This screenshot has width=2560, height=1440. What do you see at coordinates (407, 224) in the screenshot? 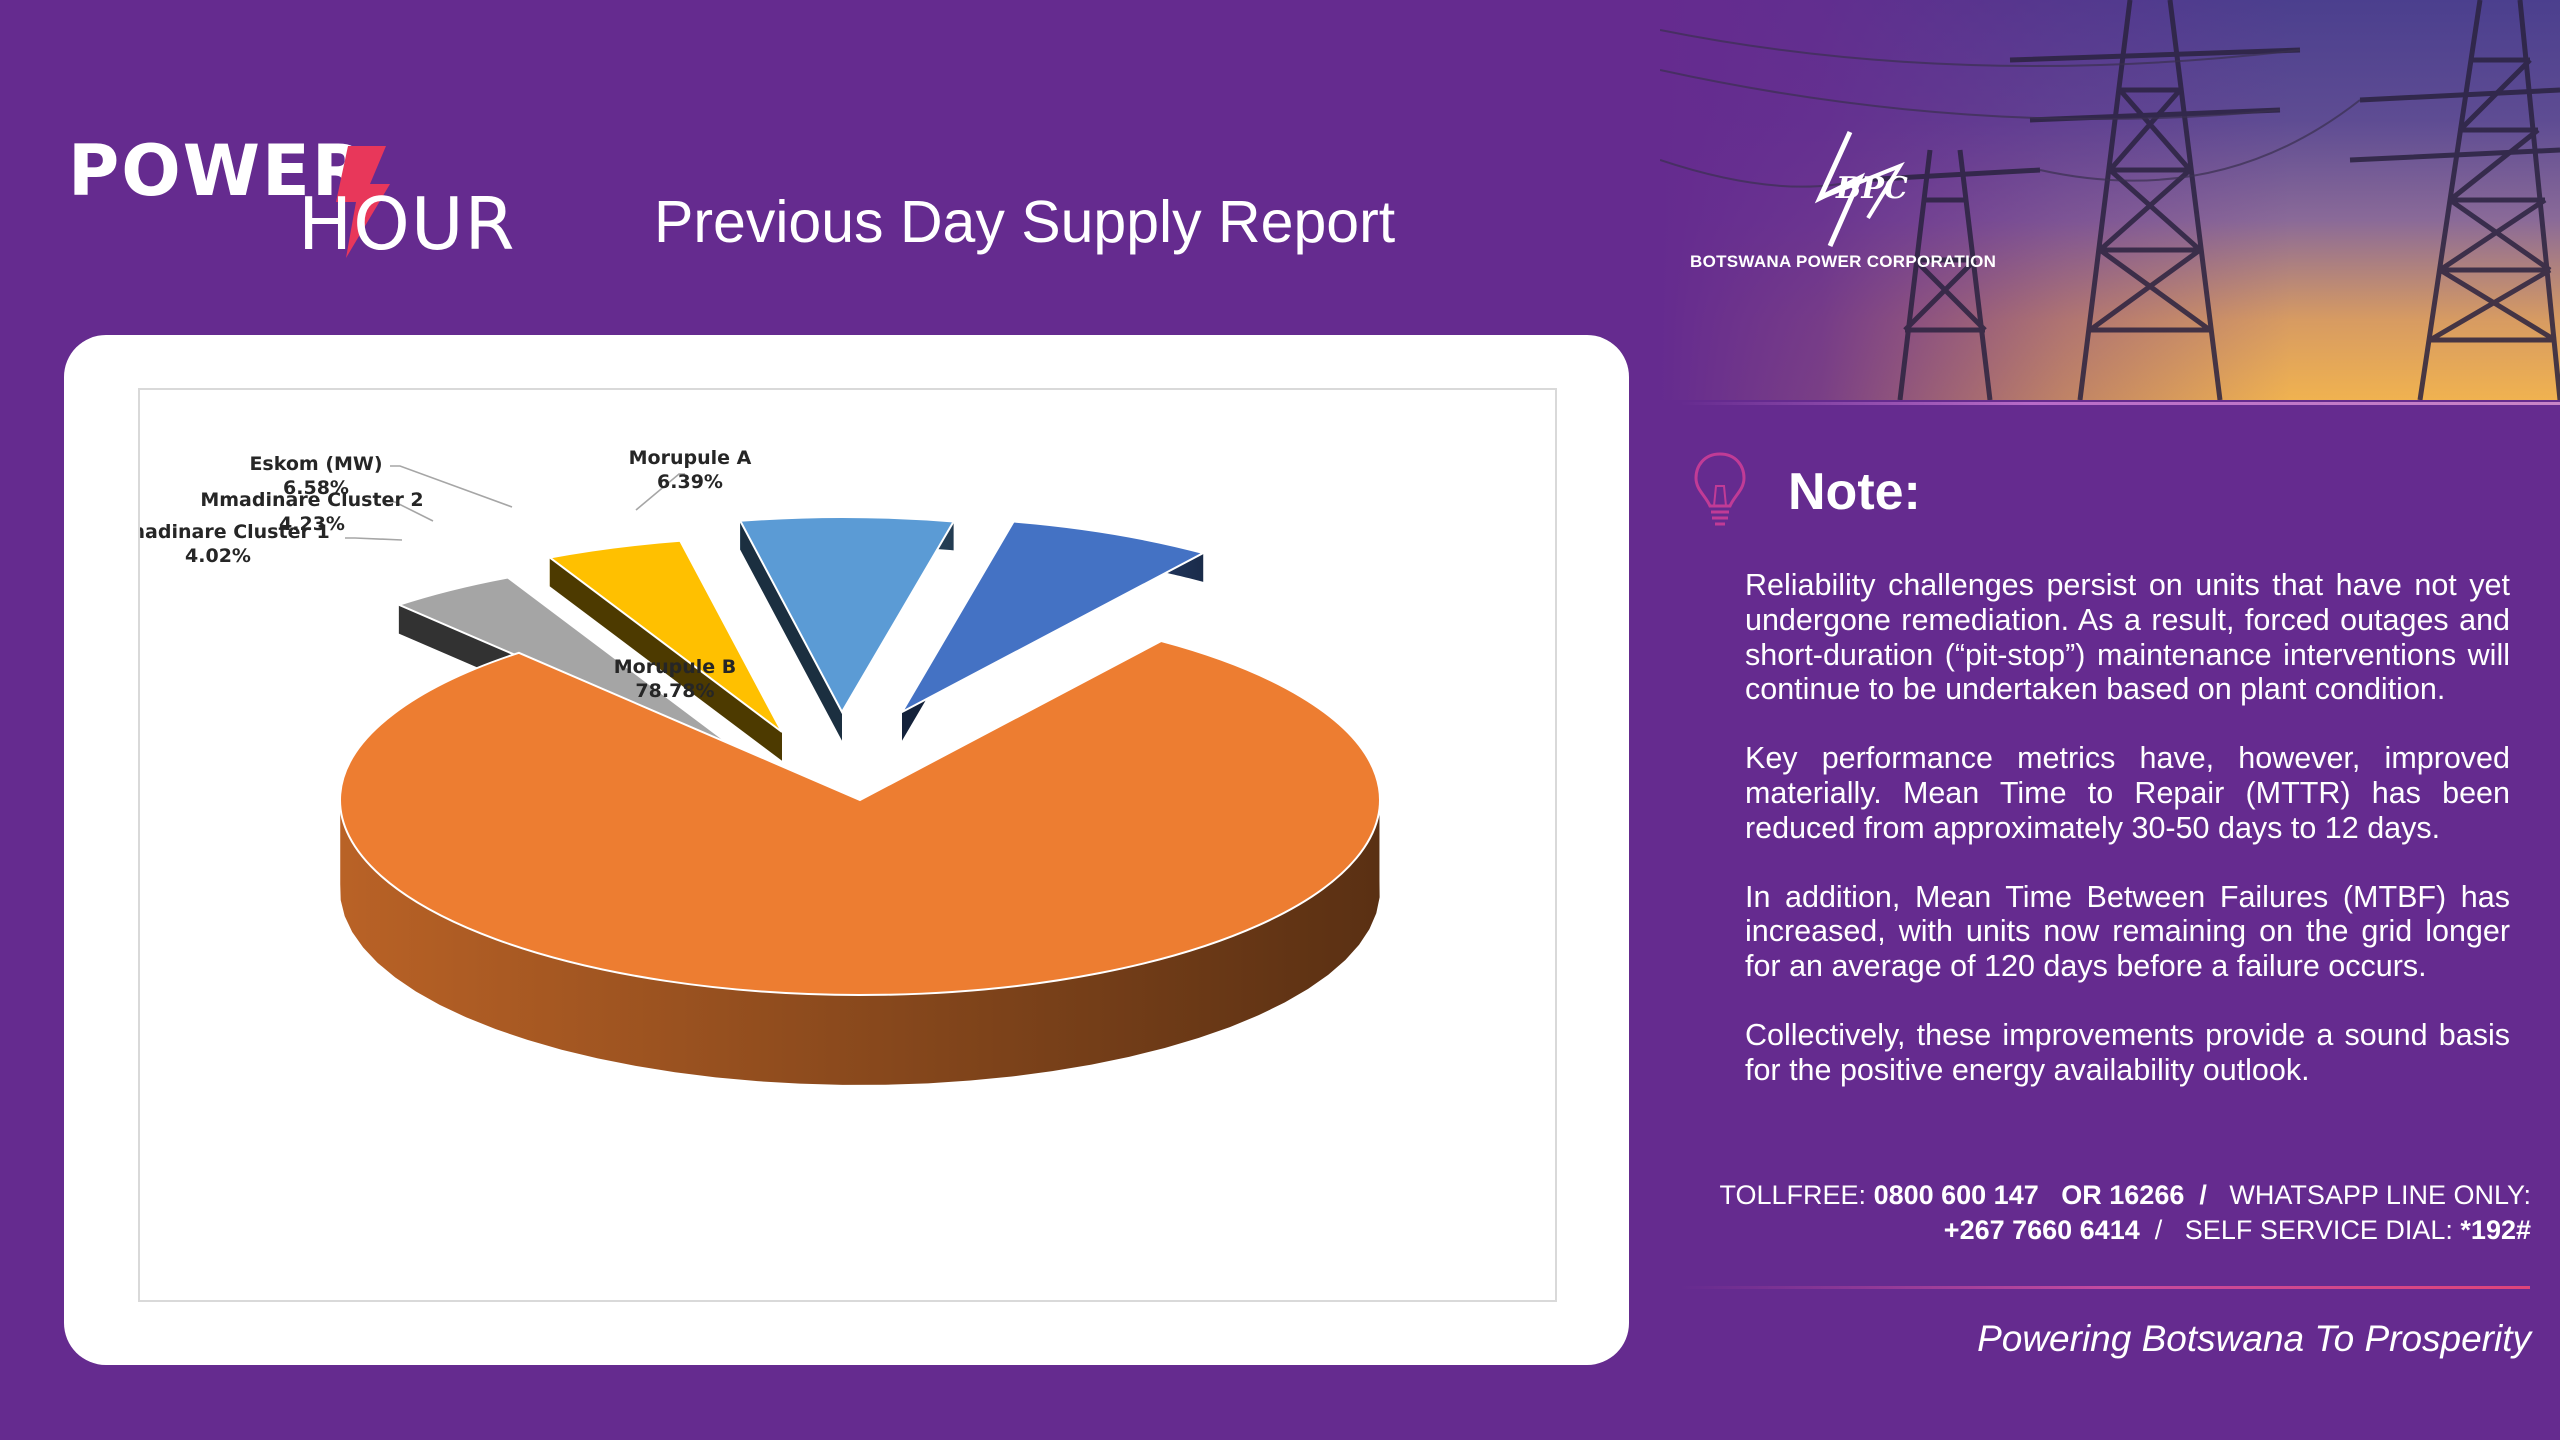
I see `logo-word-hour: HOUR` at bounding box center [407, 224].